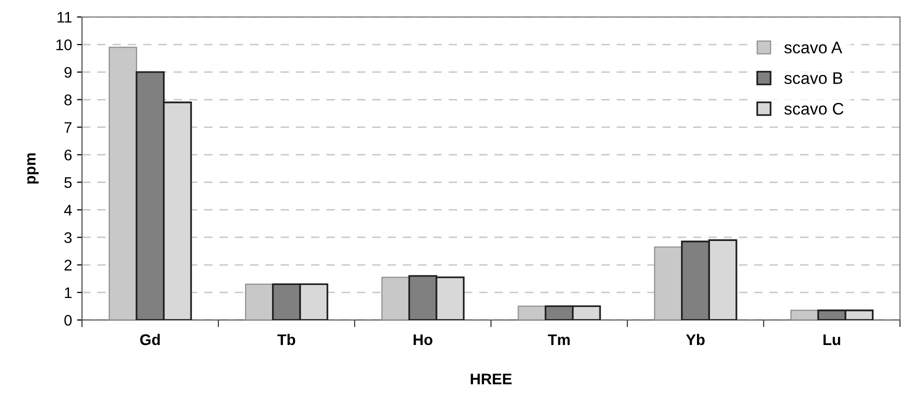  I want to click on y-tick-label: 2, so click(68, 265).